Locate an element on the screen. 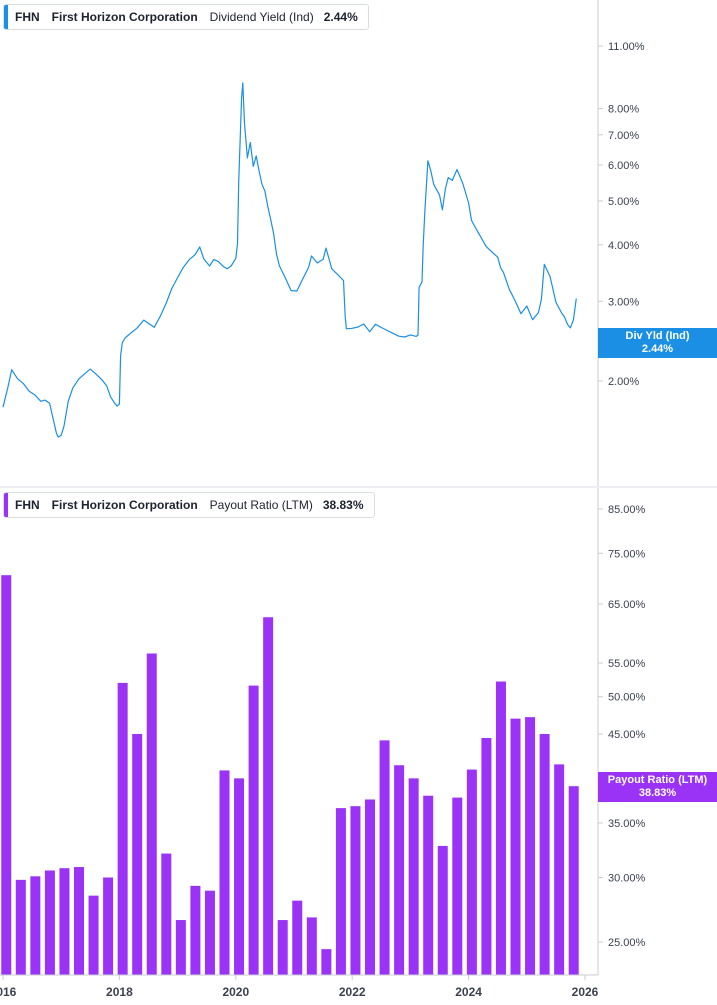 The image size is (717, 1005). yield-axis-tick-label: 6.00% is located at coordinates (623, 166).